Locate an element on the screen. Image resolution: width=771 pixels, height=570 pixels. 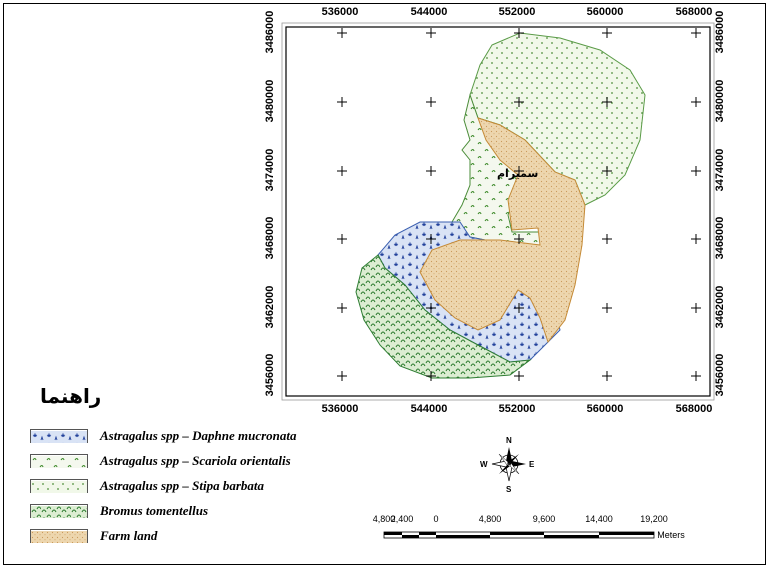
x-tick-label-bottom: 560000 is located at coordinates (605, 409).